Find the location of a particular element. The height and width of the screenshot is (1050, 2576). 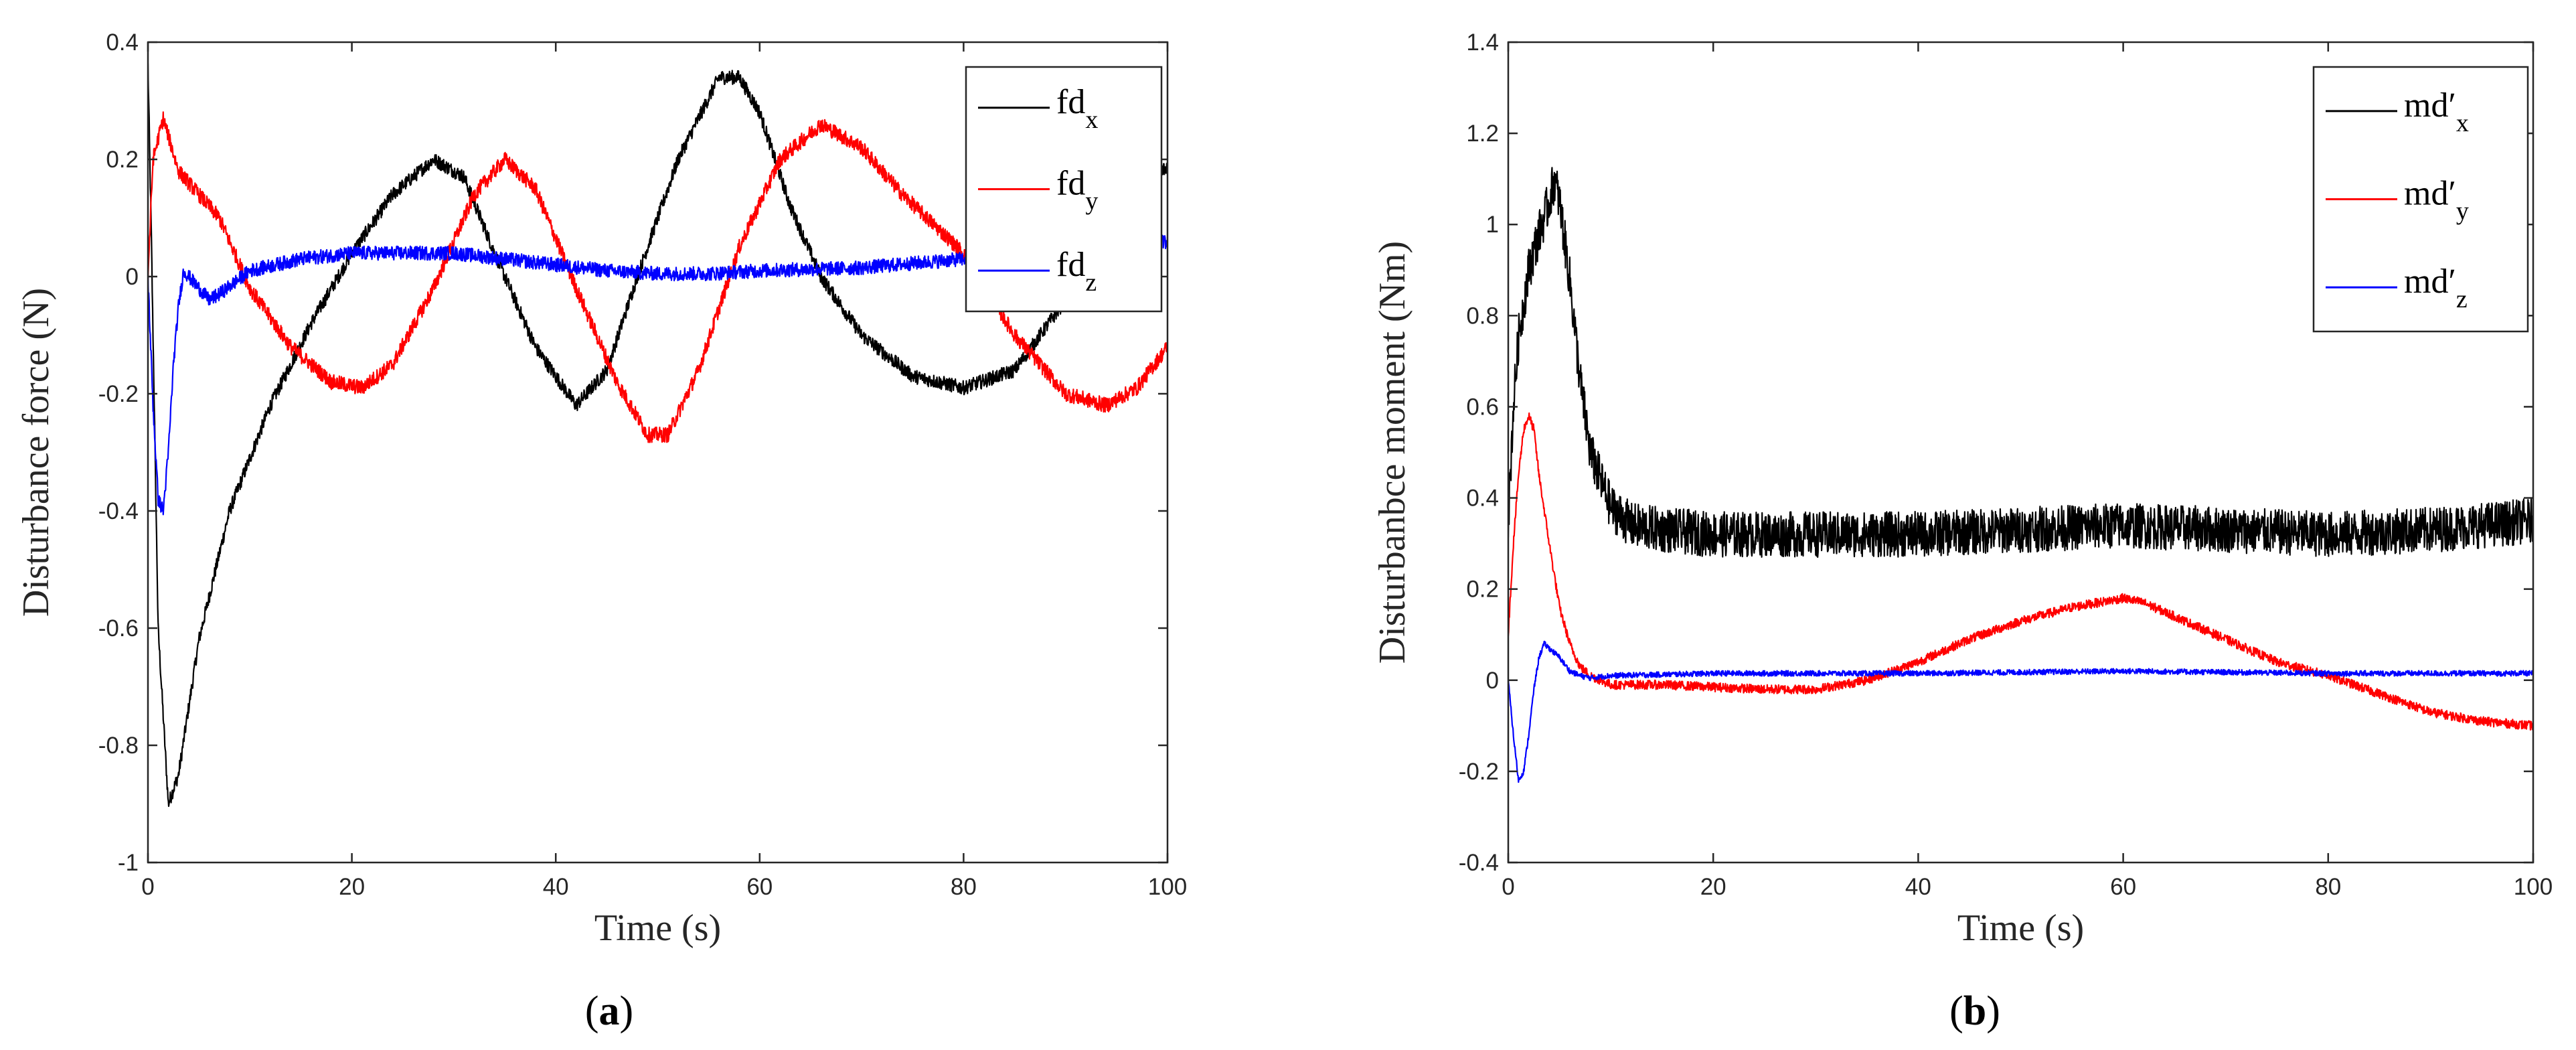

series-line-z is located at coordinates (2021, 711).